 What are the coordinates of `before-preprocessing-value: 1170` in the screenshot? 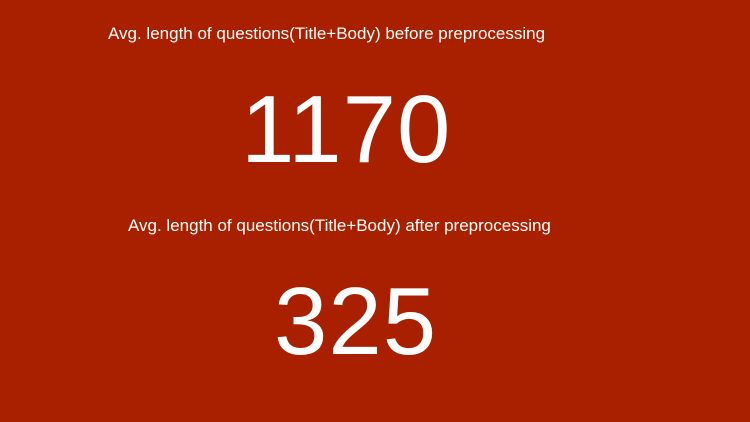 It's located at (346, 129).